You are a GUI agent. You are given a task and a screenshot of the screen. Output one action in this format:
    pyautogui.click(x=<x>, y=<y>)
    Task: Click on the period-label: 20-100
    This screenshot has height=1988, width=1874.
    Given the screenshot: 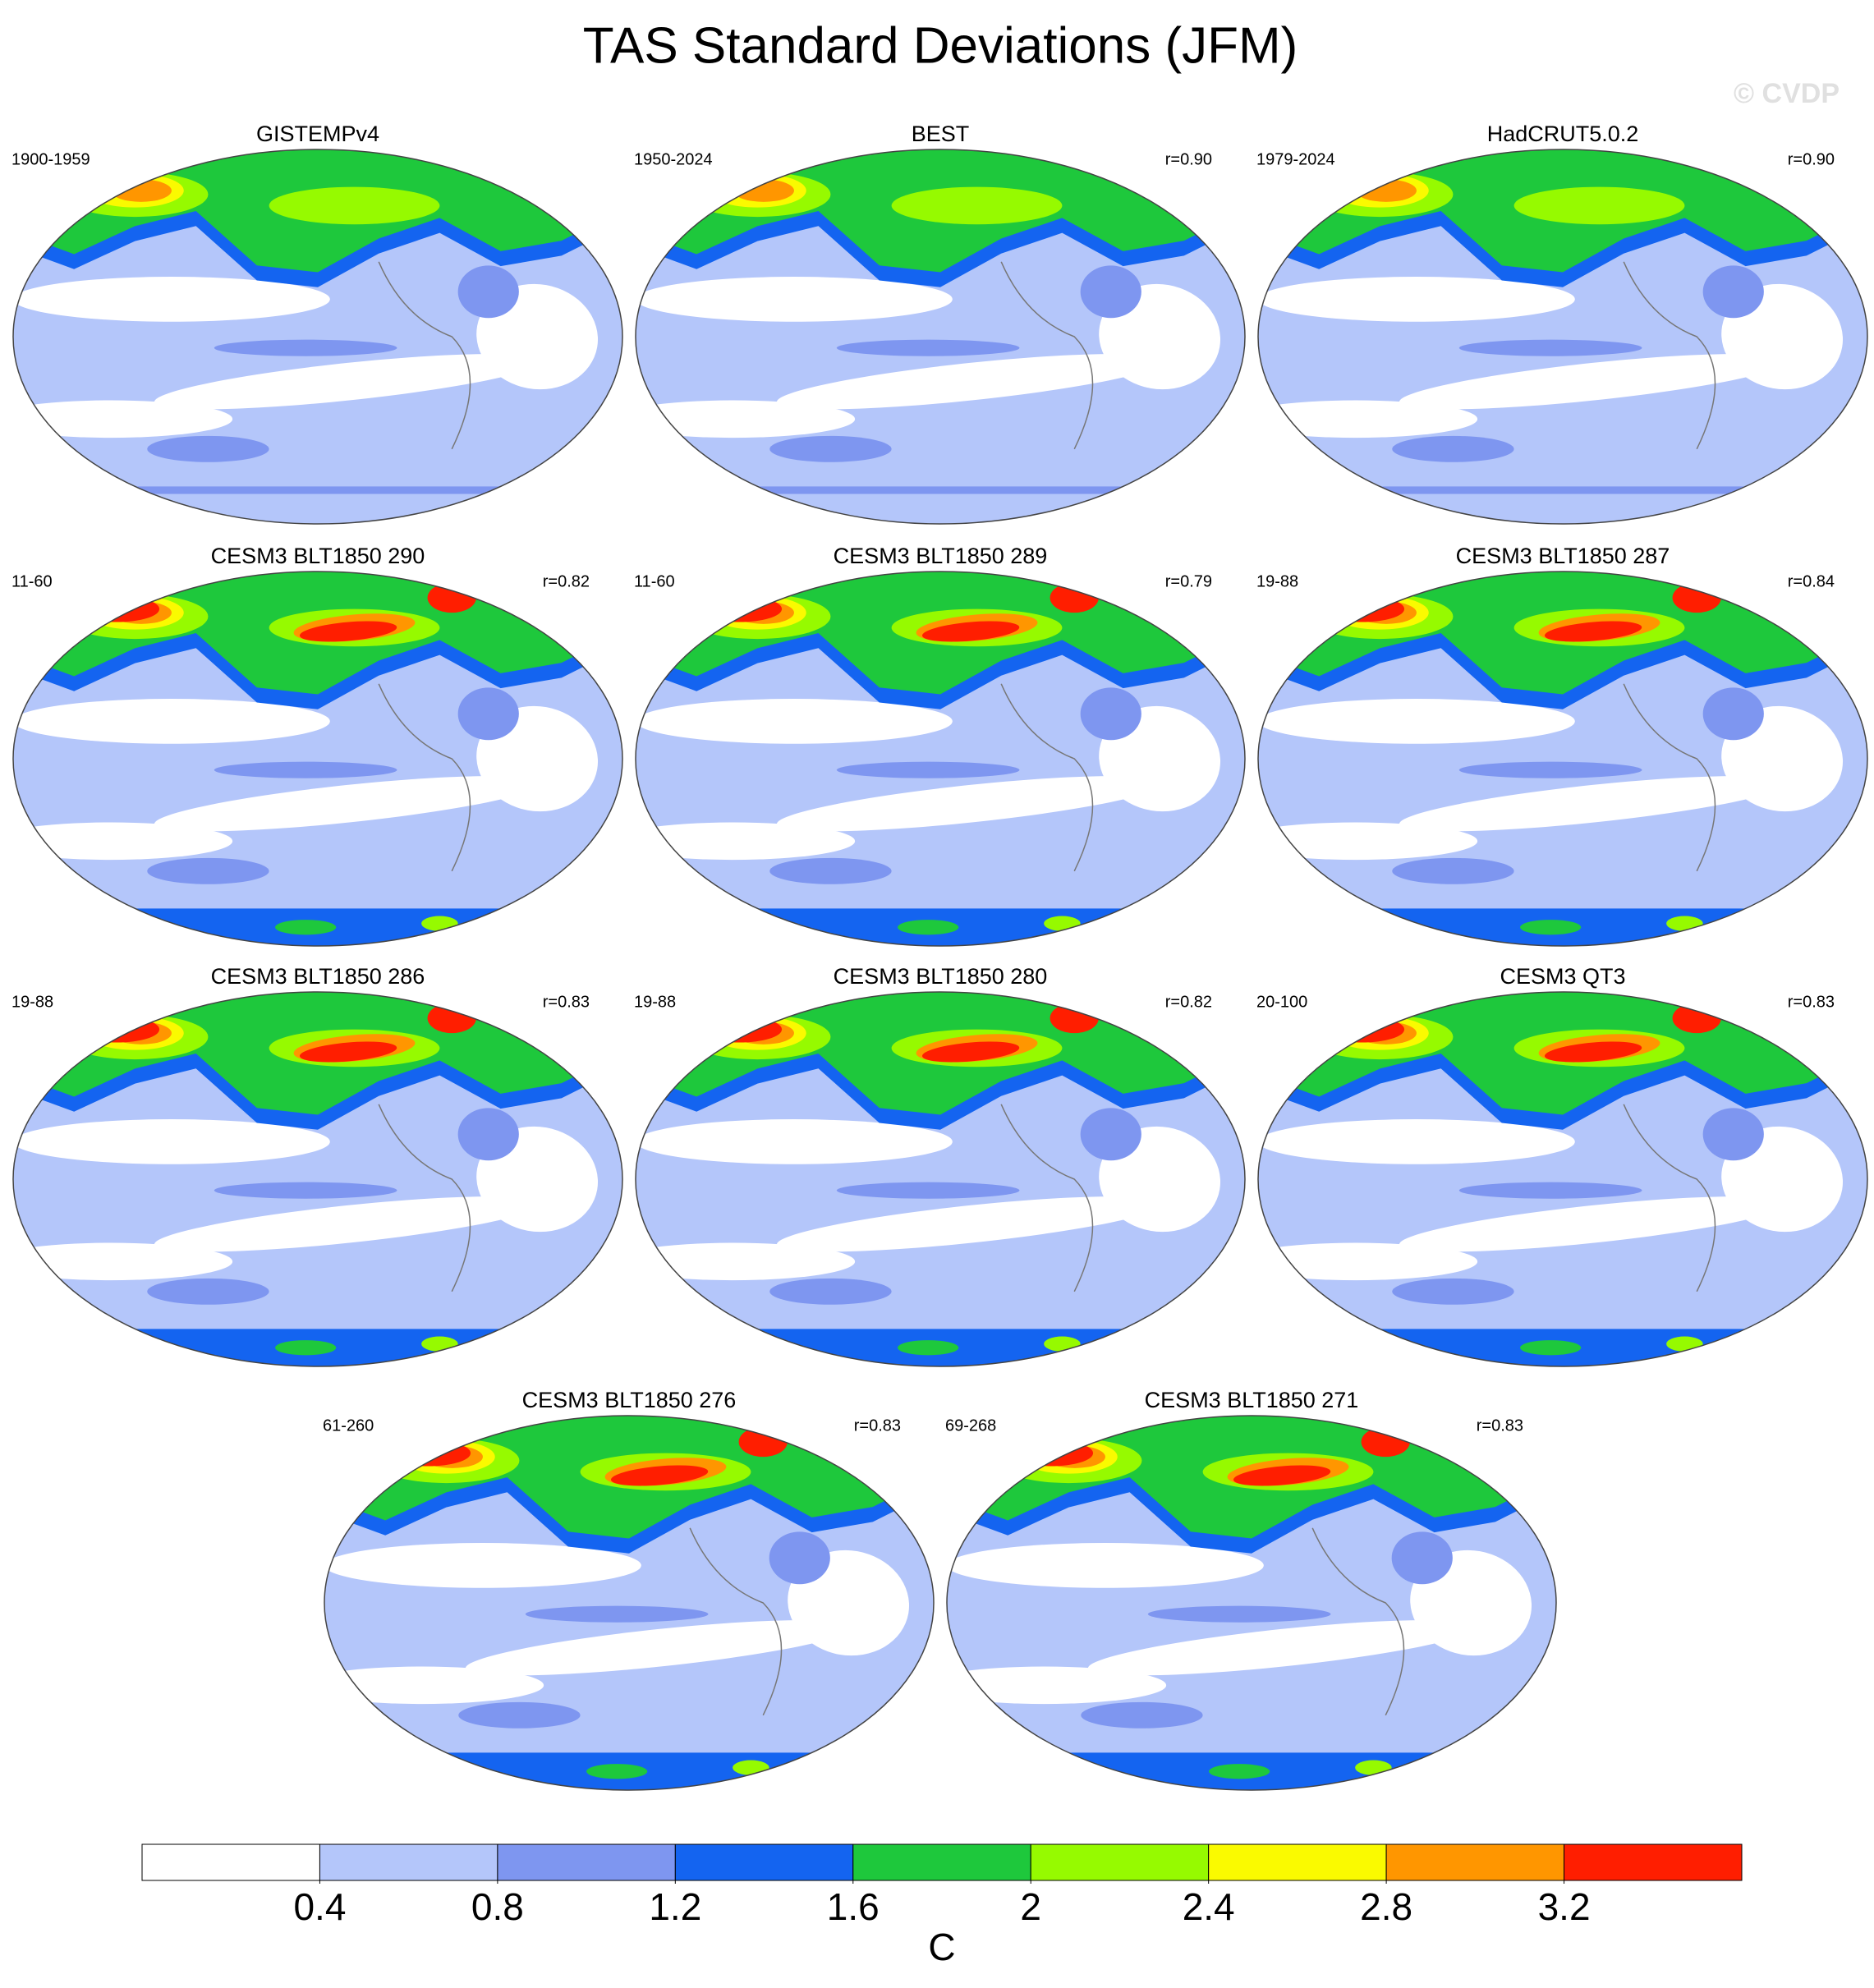 What is the action you would take?
    pyautogui.click(x=1282, y=1002)
    